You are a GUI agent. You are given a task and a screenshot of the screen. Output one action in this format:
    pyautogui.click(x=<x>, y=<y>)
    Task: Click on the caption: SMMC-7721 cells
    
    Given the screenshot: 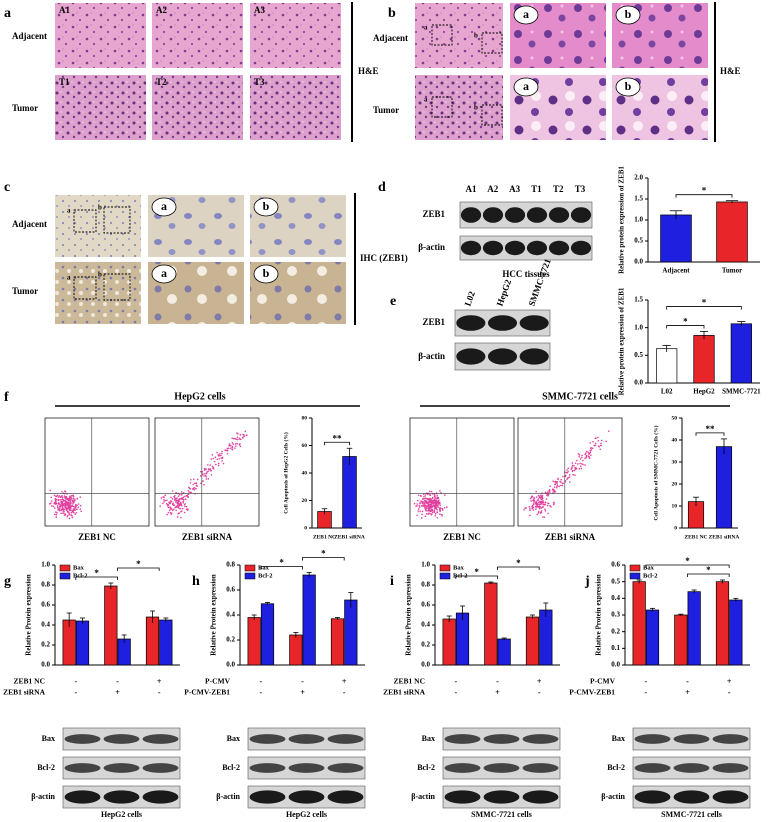 What is the action you would take?
    pyautogui.click(x=501, y=814)
    